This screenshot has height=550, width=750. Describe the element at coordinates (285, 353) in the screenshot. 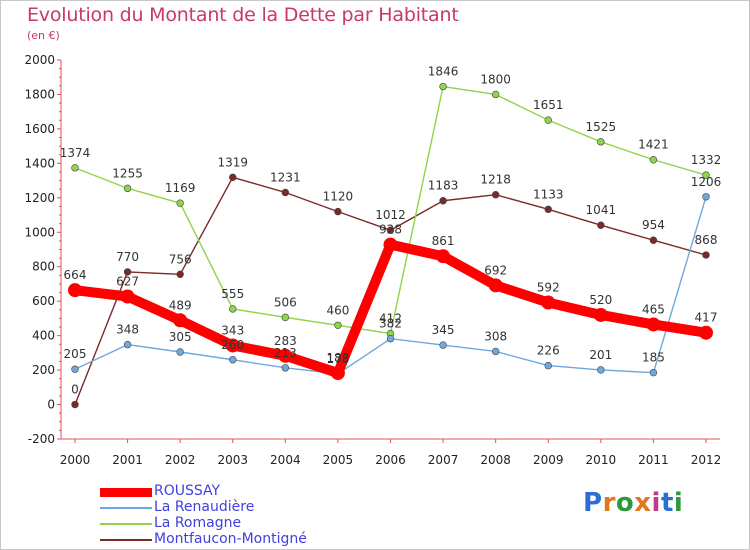

I see `data-label: 213` at that location.